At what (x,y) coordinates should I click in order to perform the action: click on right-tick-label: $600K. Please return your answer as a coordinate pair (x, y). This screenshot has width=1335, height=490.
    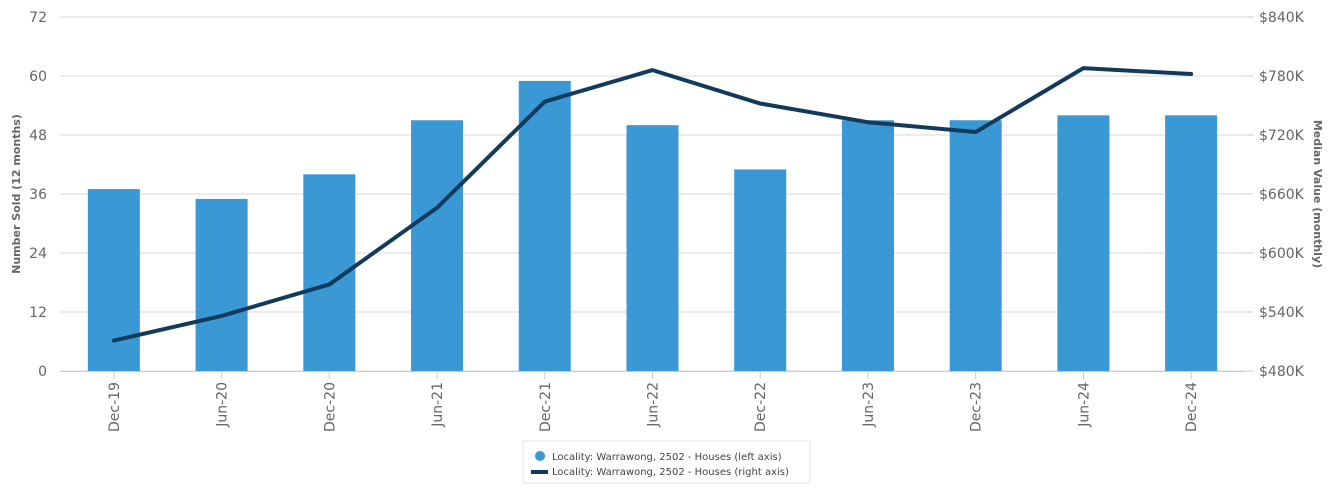
    Looking at the image, I should click on (1282, 254).